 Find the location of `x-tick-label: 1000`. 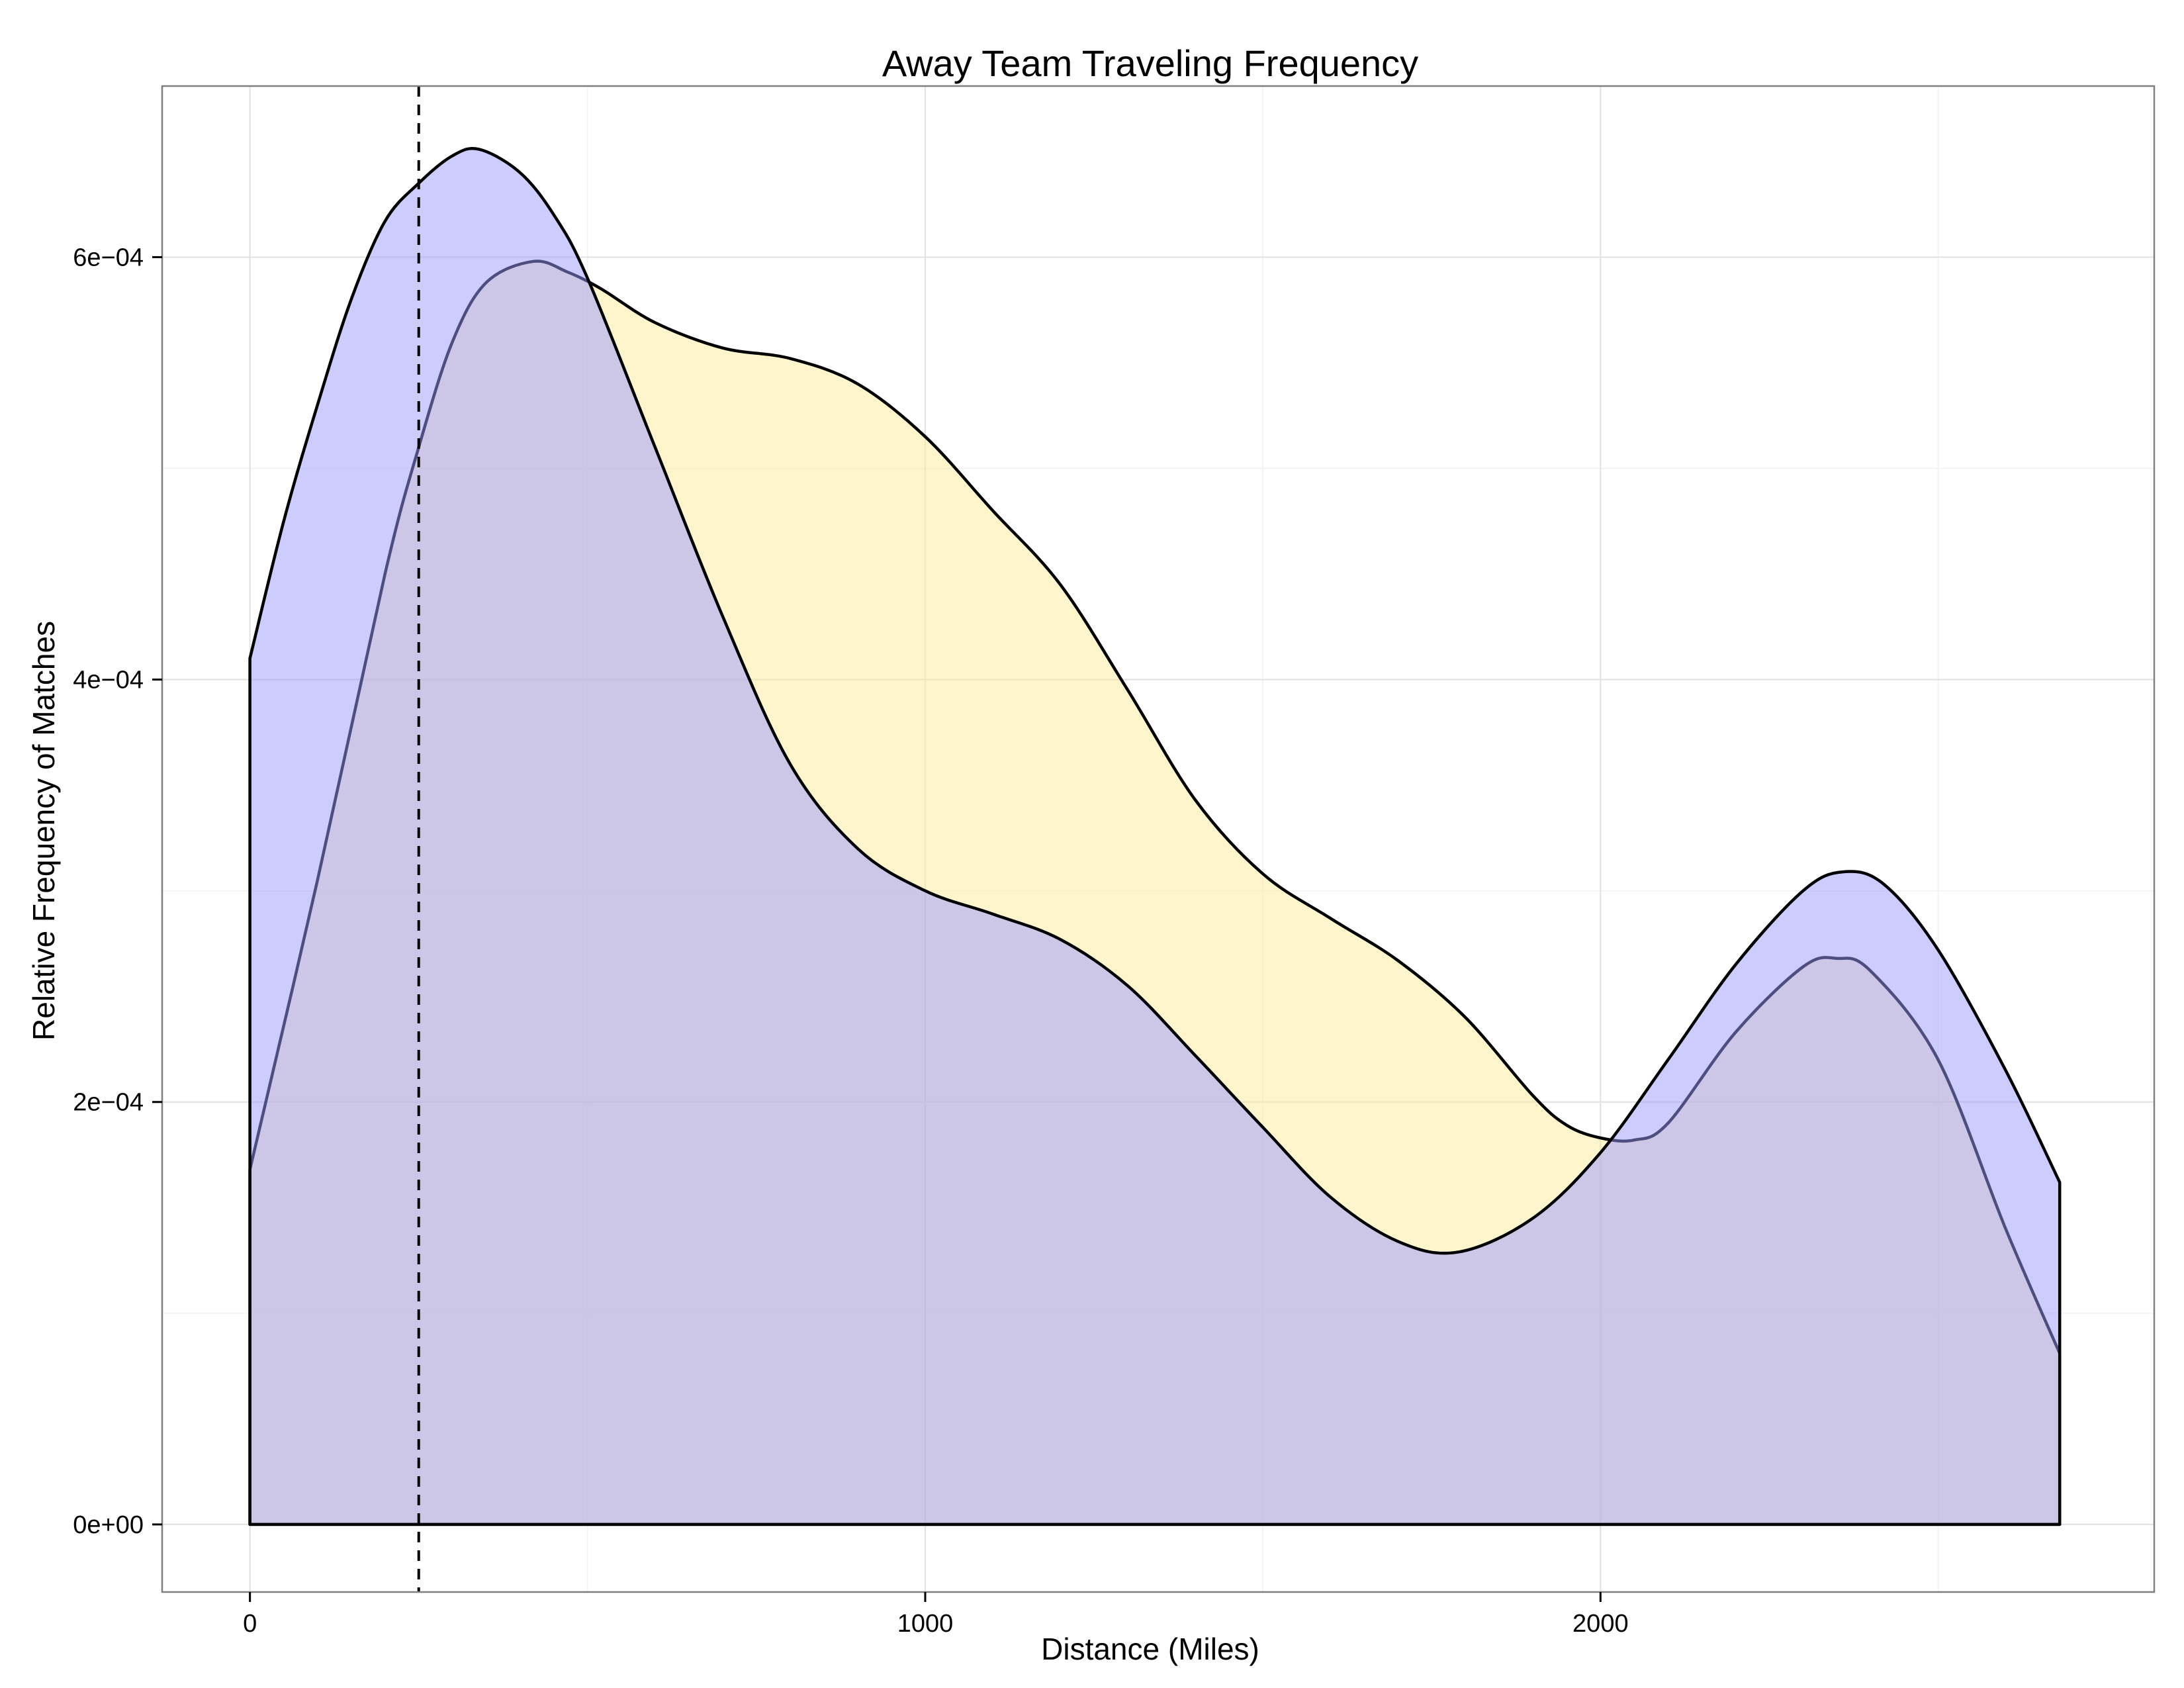

x-tick-label: 1000 is located at coordinates (926, 1624).